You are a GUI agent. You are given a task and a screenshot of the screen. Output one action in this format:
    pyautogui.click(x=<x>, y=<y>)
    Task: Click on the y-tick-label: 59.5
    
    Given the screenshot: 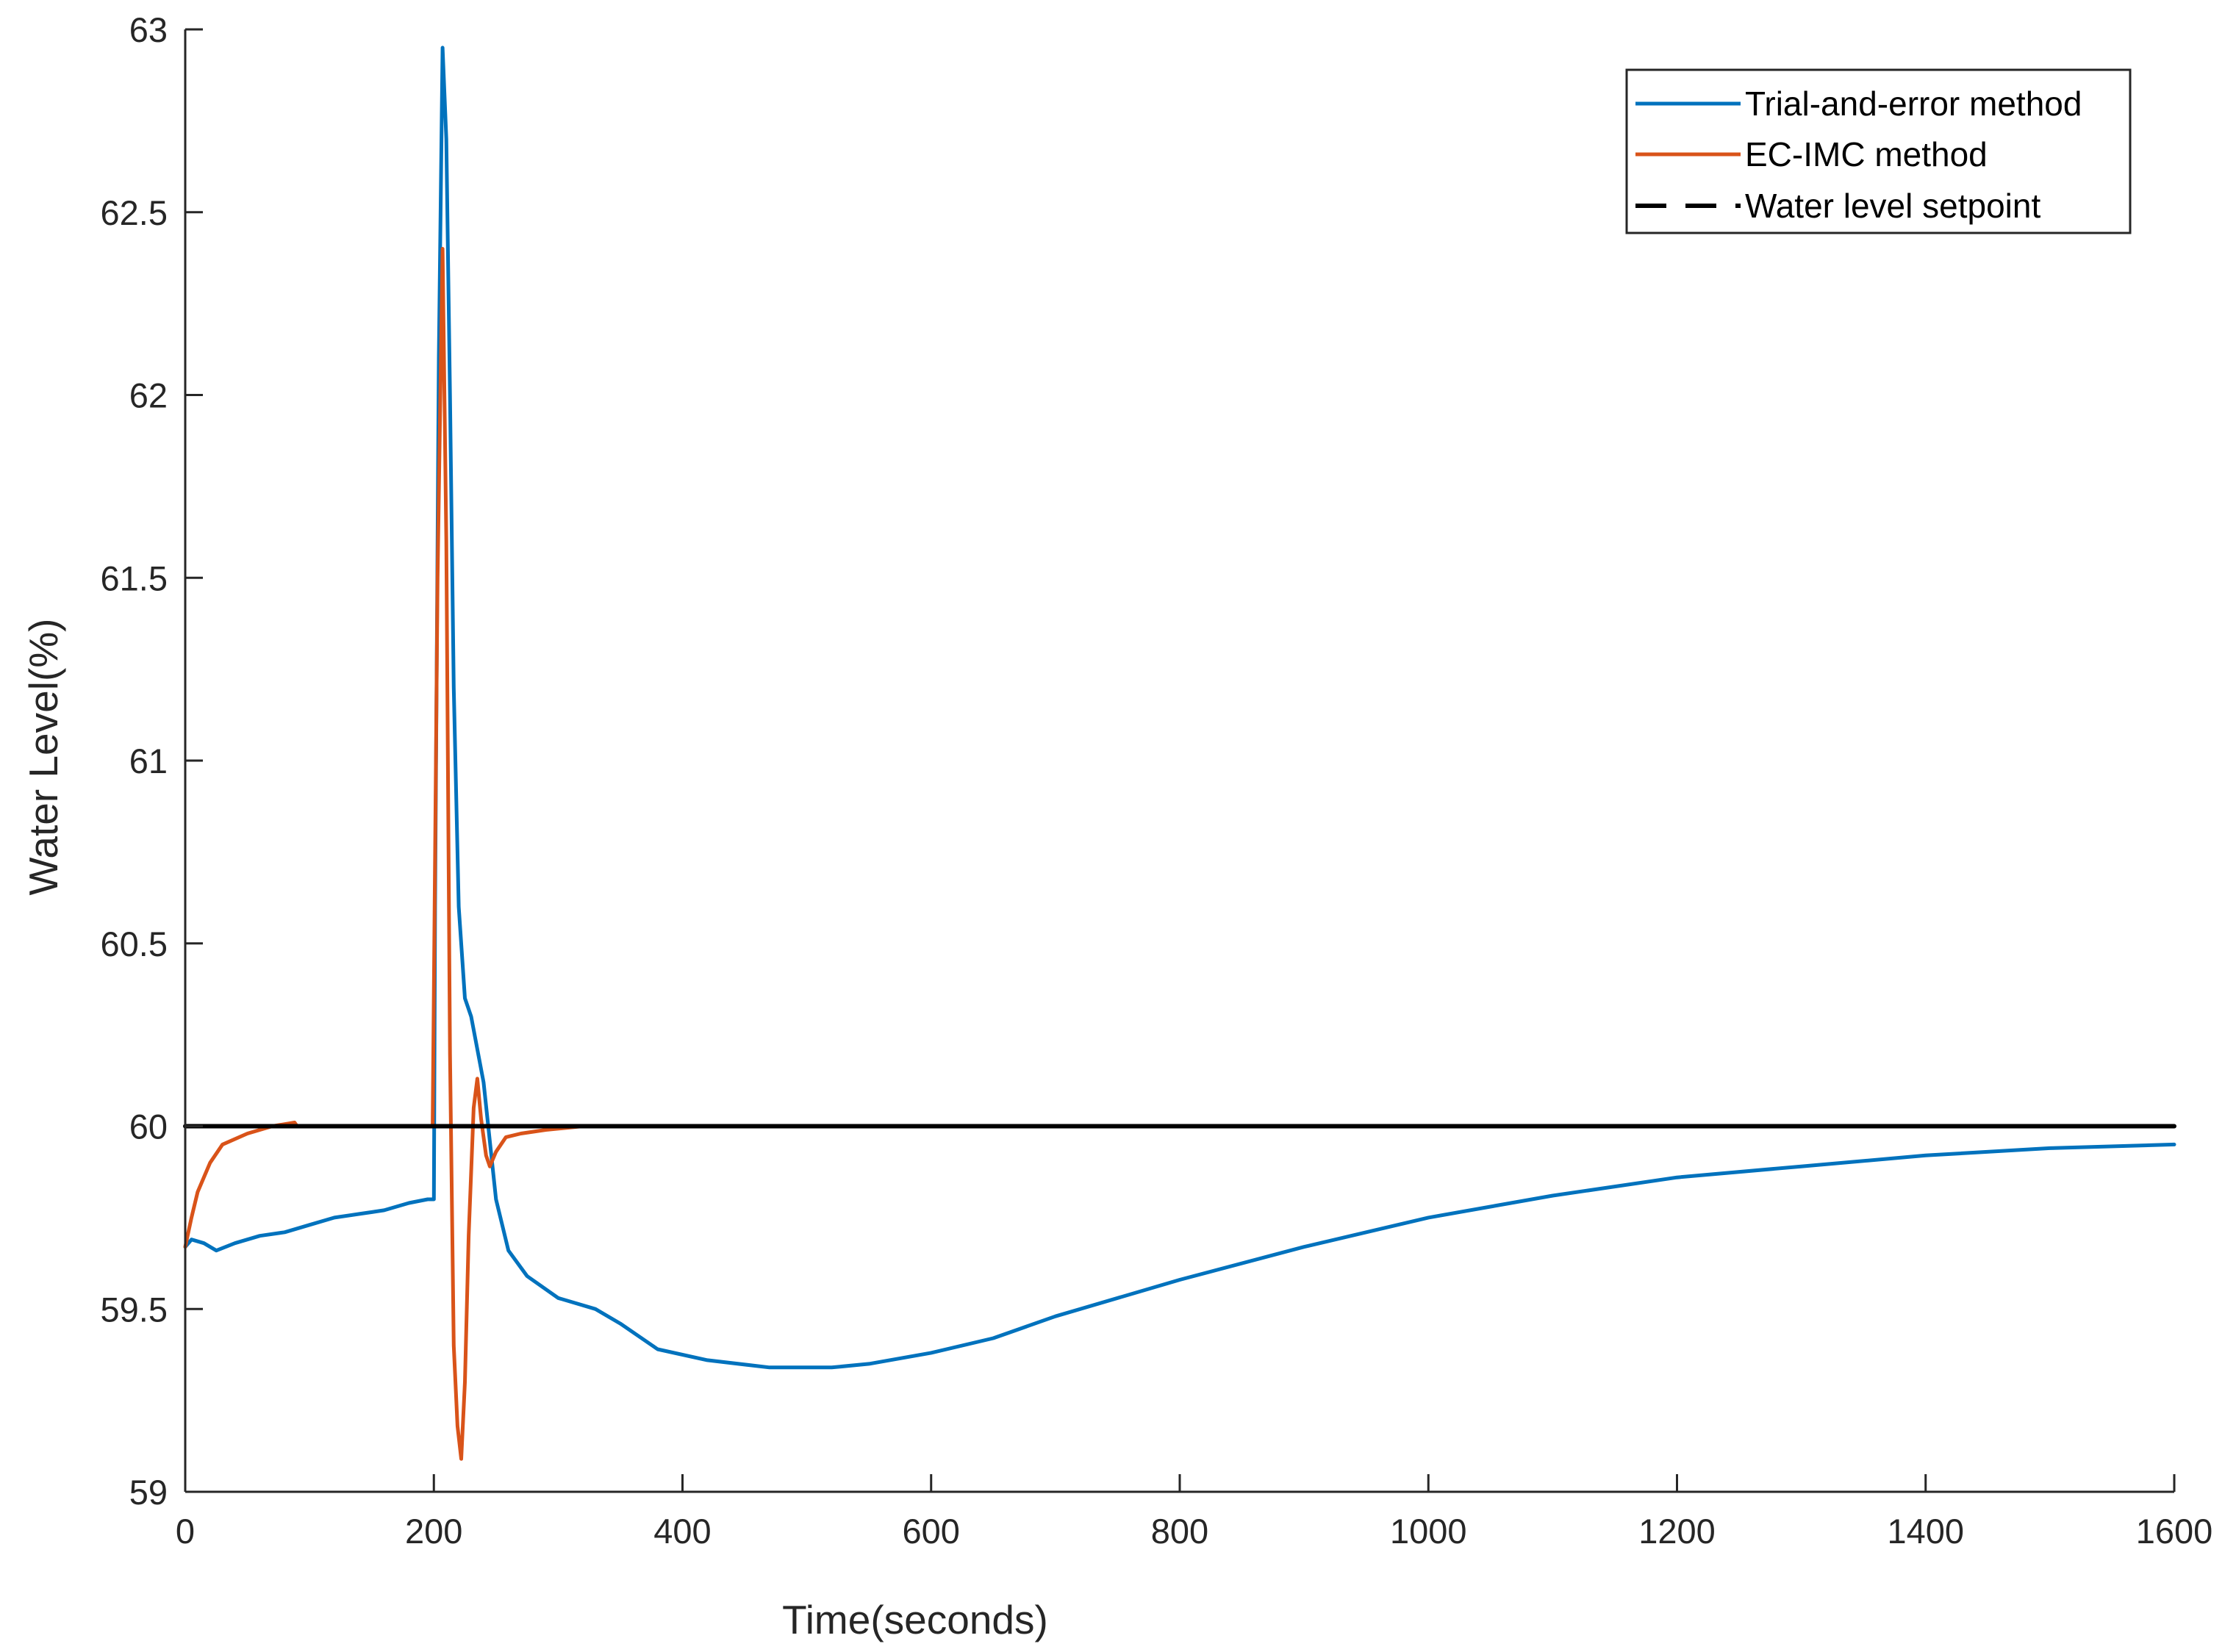 What is the action you would take?
    pyautogui.click(x=134, y=1309)
    